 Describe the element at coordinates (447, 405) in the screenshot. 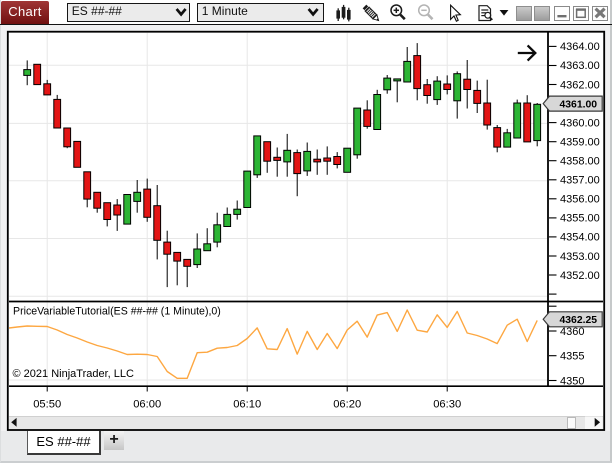

I see `svg-text: 06:30` at that location.